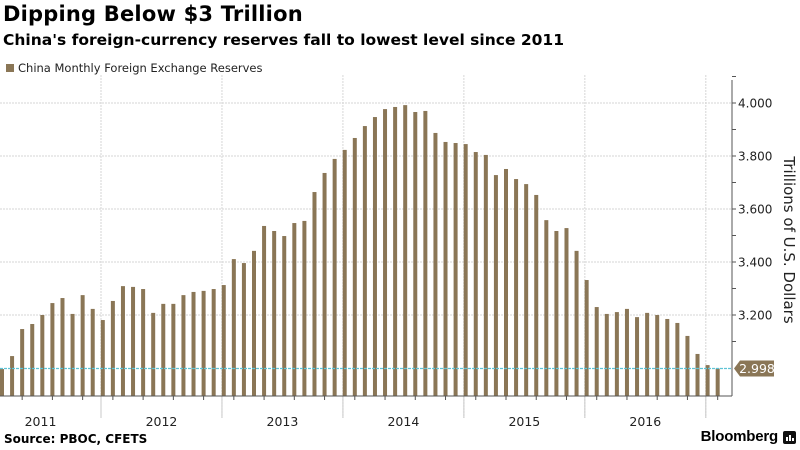 This screenshot has height=450, width=800. I want to click on x-year-label: 2011, so click(41, 421).